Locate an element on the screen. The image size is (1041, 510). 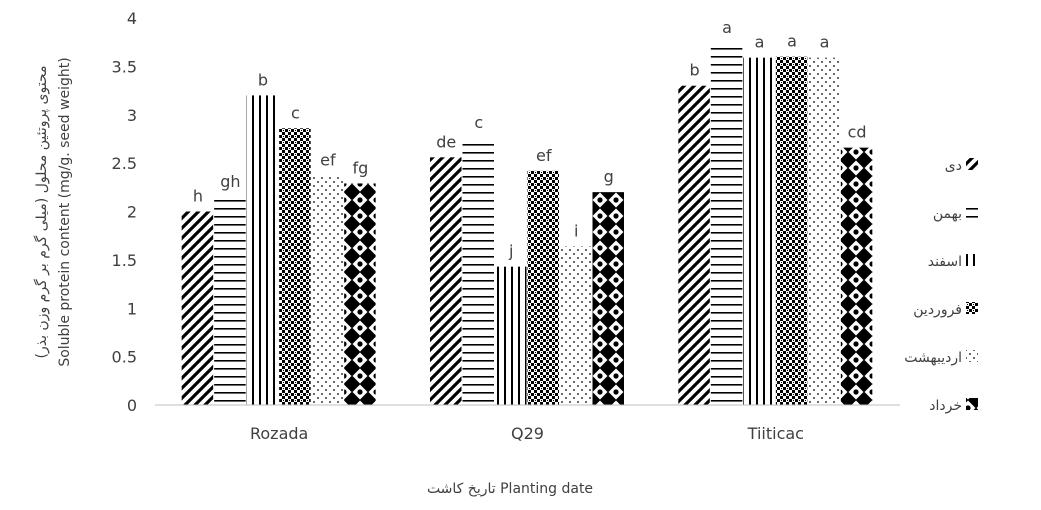
legend-label: دی is located at coordinates (953, 166).